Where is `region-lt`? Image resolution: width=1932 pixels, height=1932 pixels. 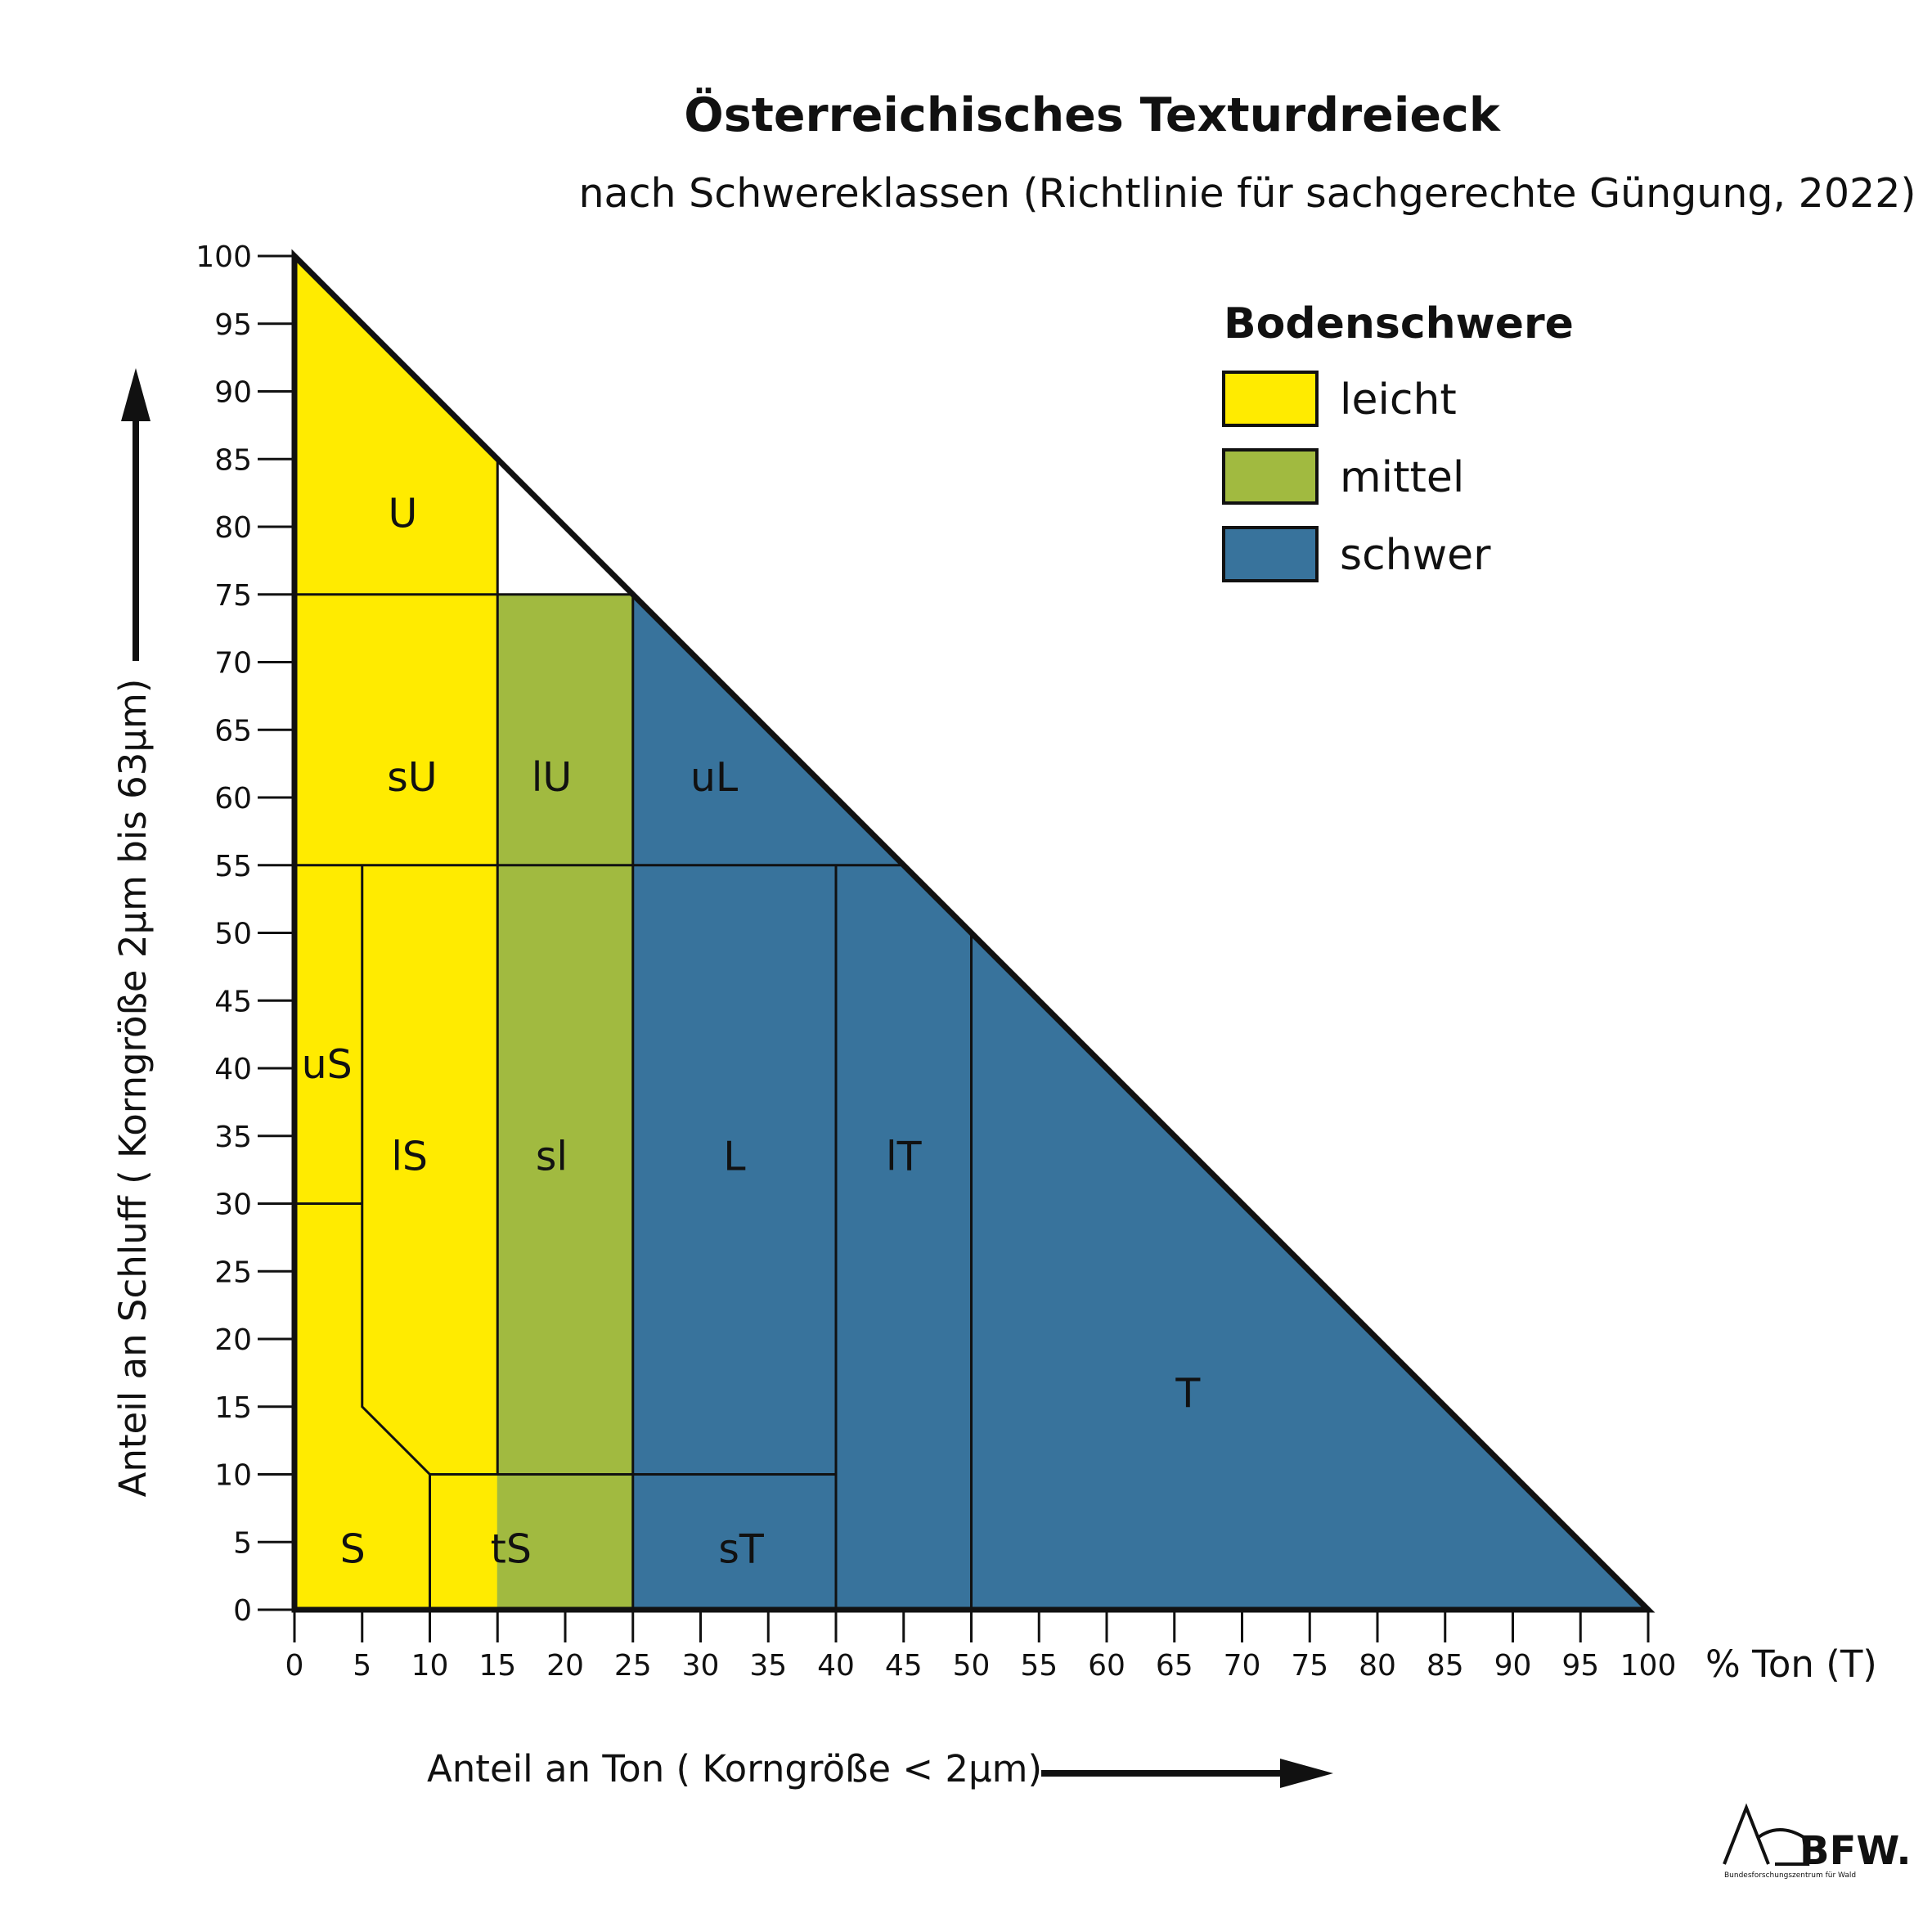 region-lt is located at coordinates (904, 1238).